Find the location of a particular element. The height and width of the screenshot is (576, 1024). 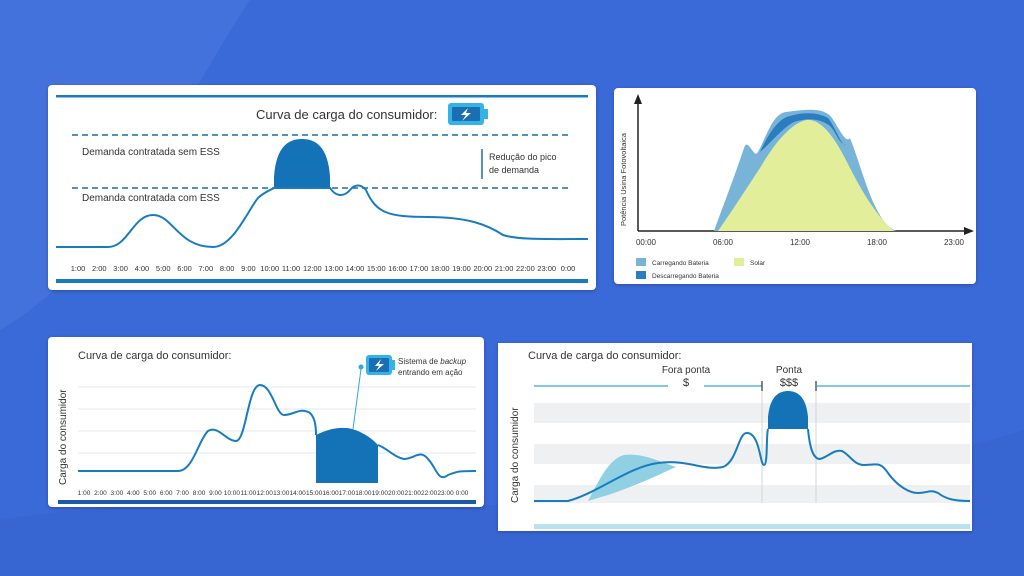

backup-label-line1: Sistema de backup is located at coordinates (432, 361).